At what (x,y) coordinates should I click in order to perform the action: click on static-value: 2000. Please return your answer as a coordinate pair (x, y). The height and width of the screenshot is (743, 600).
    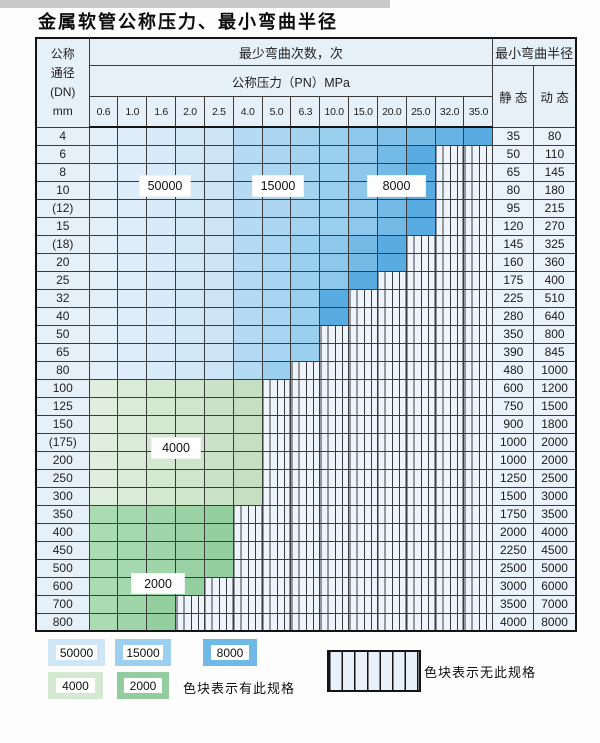
    Looking at the image, I should click on (513, 532).